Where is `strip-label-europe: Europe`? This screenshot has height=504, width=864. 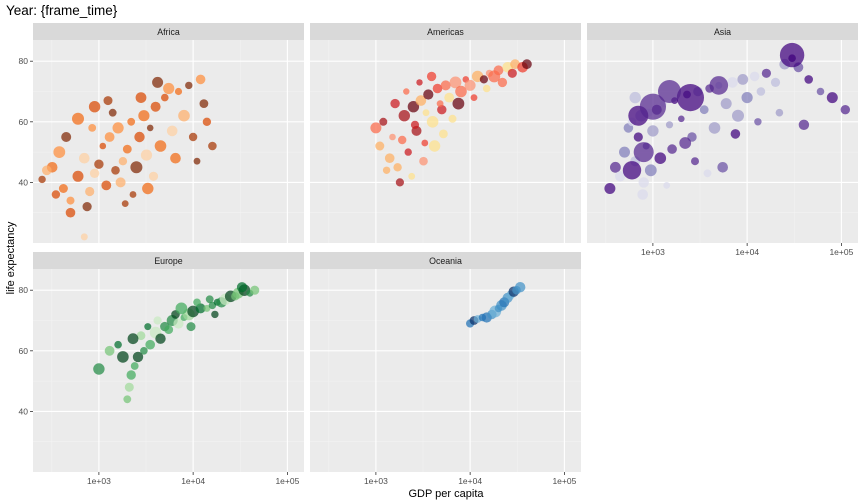
strip-label-europe: Europe is located at coordinates (168, 261).